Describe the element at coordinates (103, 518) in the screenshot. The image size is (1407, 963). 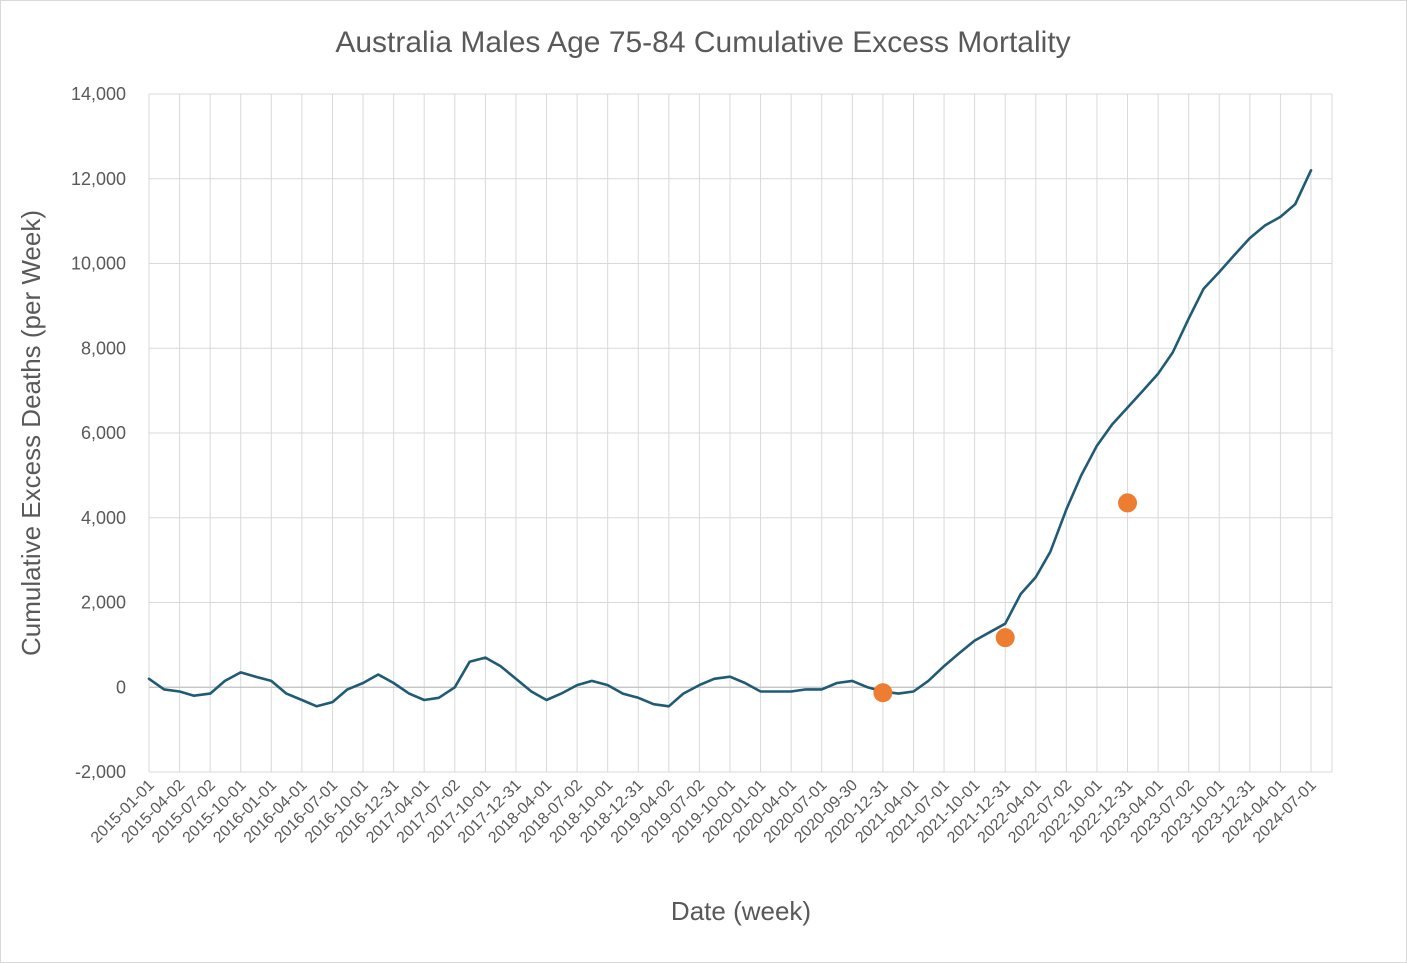
I see `y-tick-label: 4,000` at that location.